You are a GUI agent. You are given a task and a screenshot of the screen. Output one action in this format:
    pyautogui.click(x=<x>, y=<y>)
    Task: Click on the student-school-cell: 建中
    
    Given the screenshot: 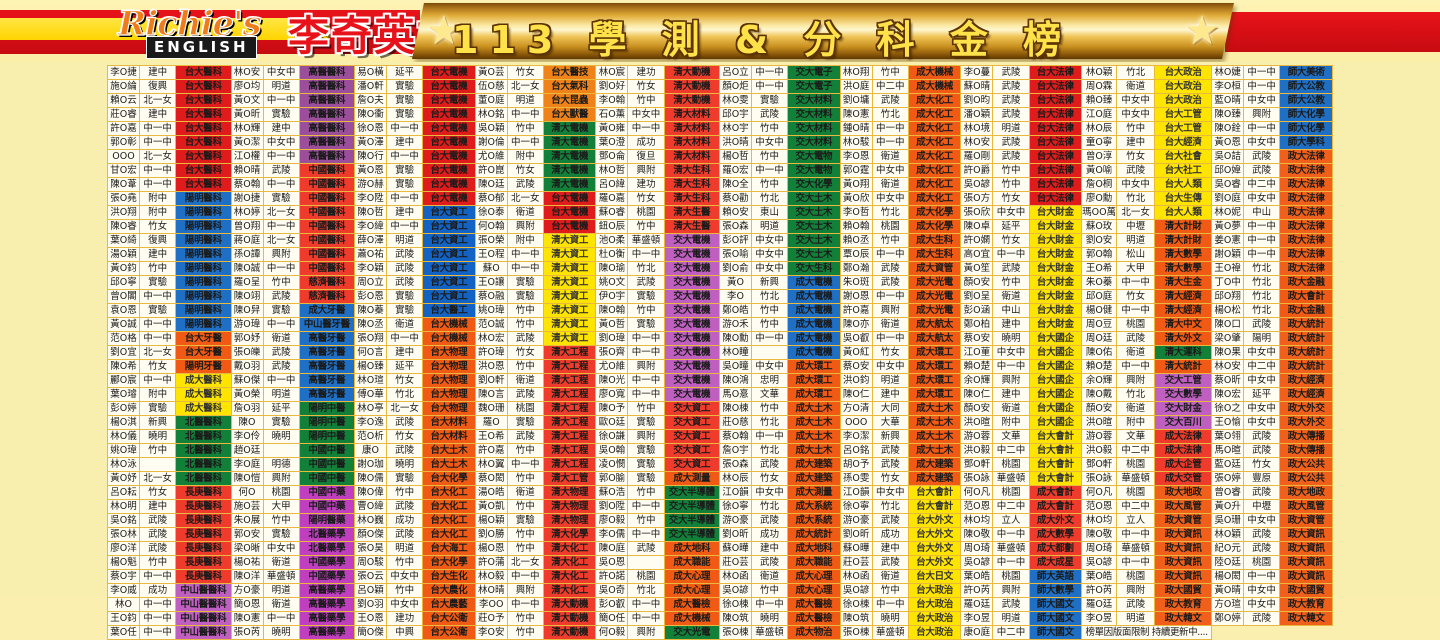 What is the action you would take?
    pyautogui.click(x=1136, y=142)
    